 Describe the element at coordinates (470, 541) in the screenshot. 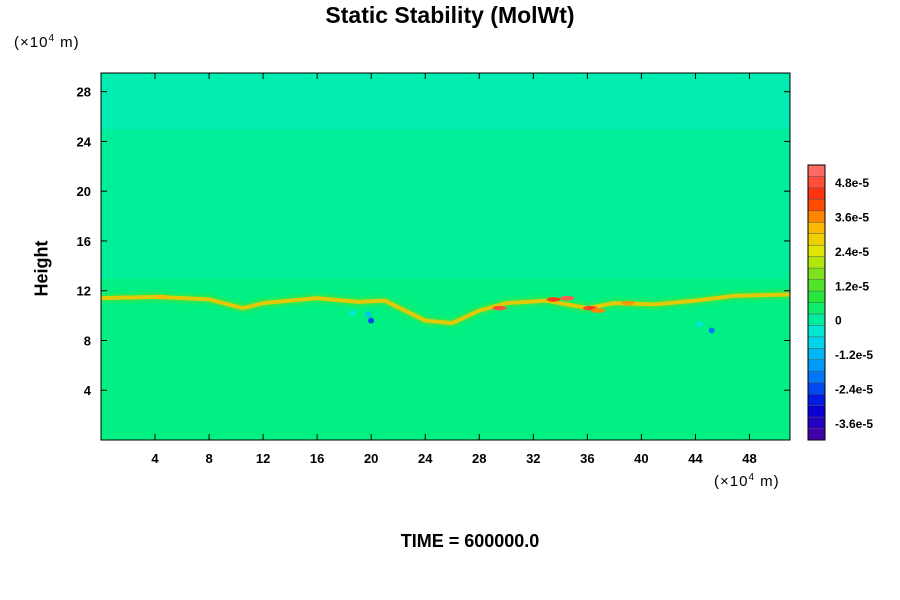

I see `time-label: TIME = 600000.0` at that location.